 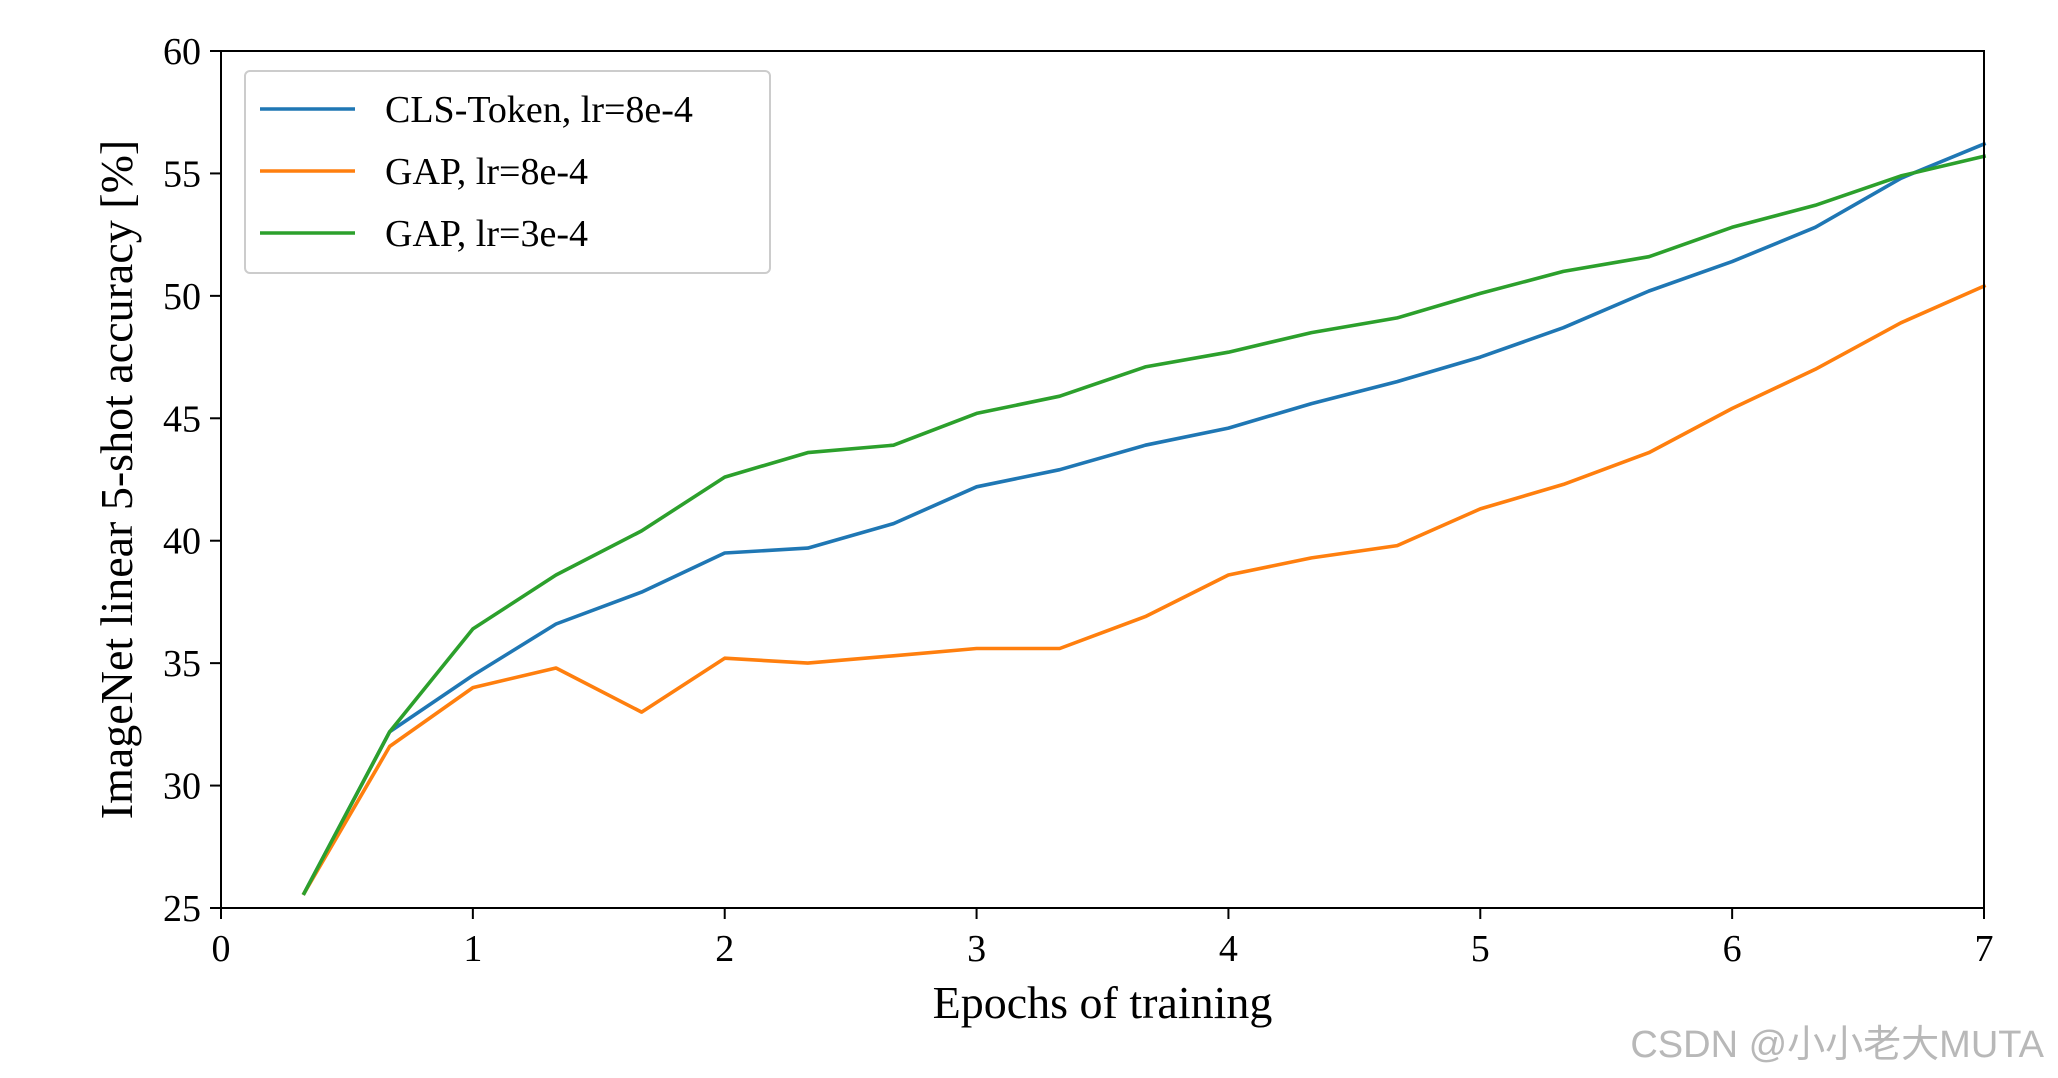 What do you see at coordinates (486, 234) in the screenshot?
I see `legend-label-3: GAP, lr=3e-4` at bounding box center [486, 234].